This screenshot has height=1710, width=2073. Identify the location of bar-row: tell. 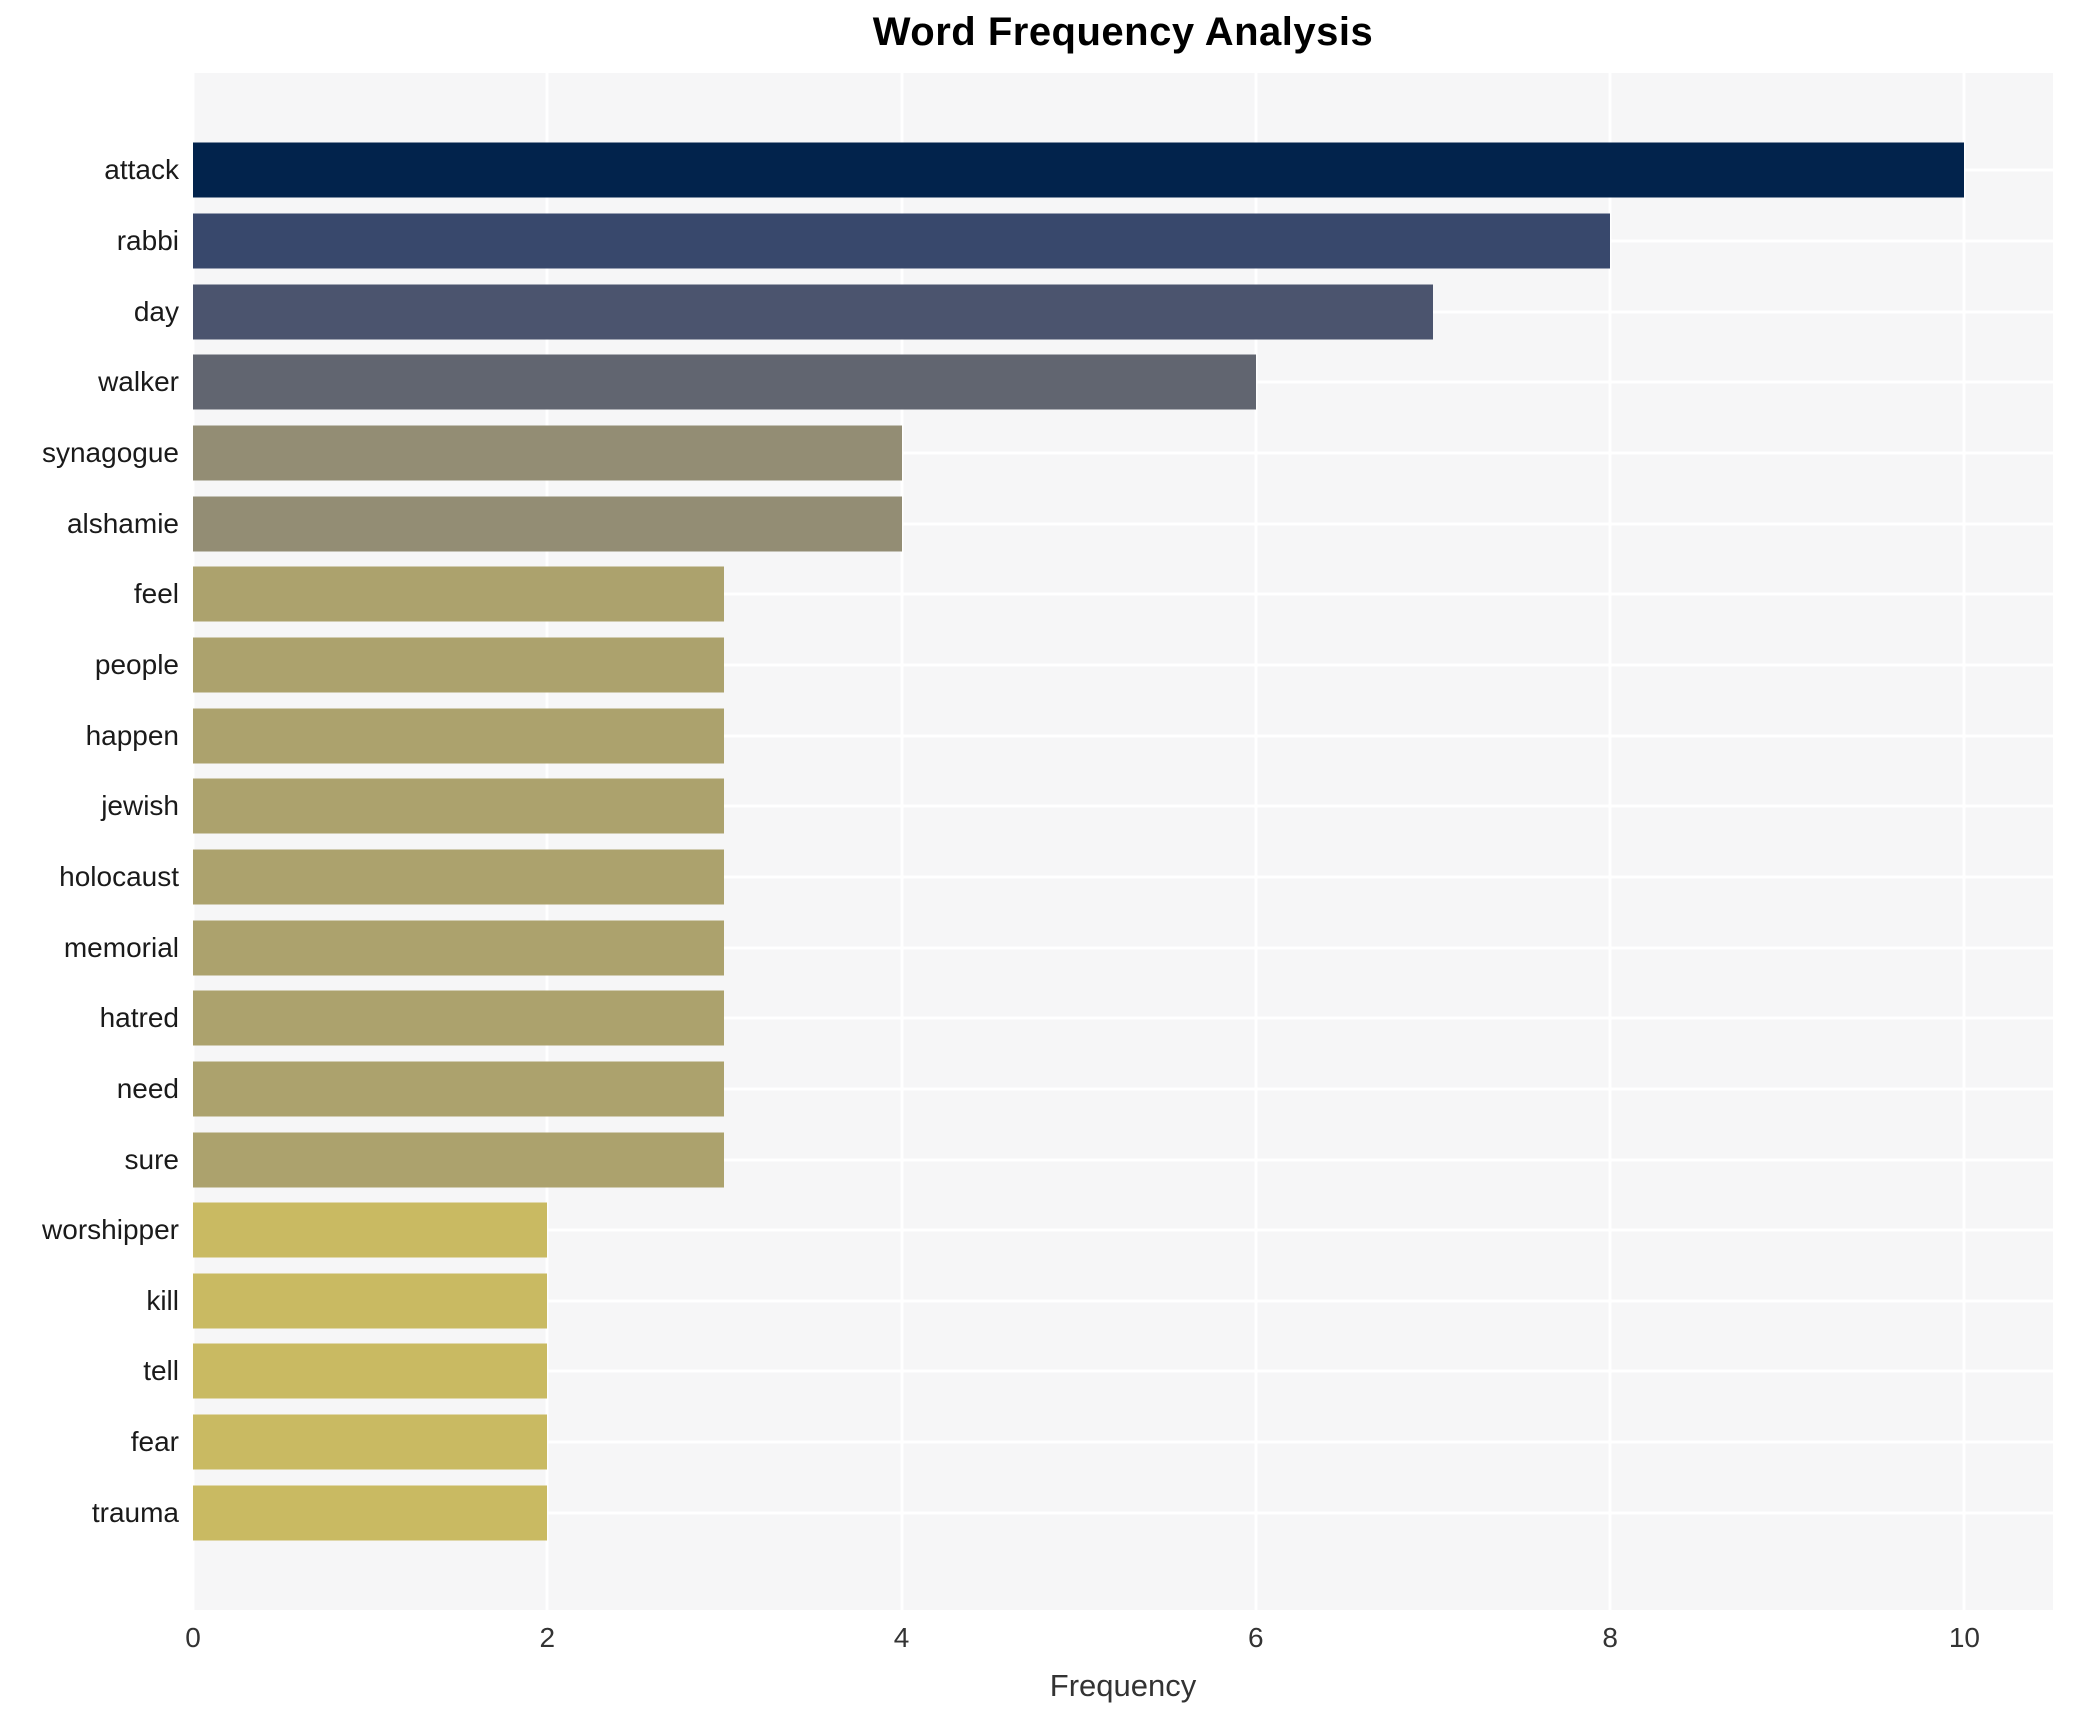
(1098, 1371).